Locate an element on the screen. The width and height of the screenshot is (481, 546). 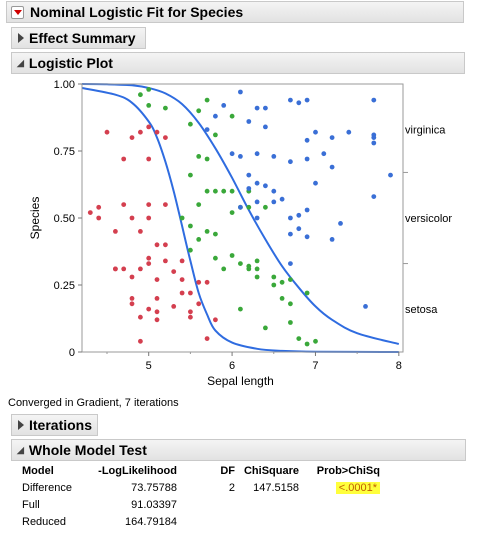
whole-model-test-header: ◢ Whole Model Test is located at coordinates (238, 450).